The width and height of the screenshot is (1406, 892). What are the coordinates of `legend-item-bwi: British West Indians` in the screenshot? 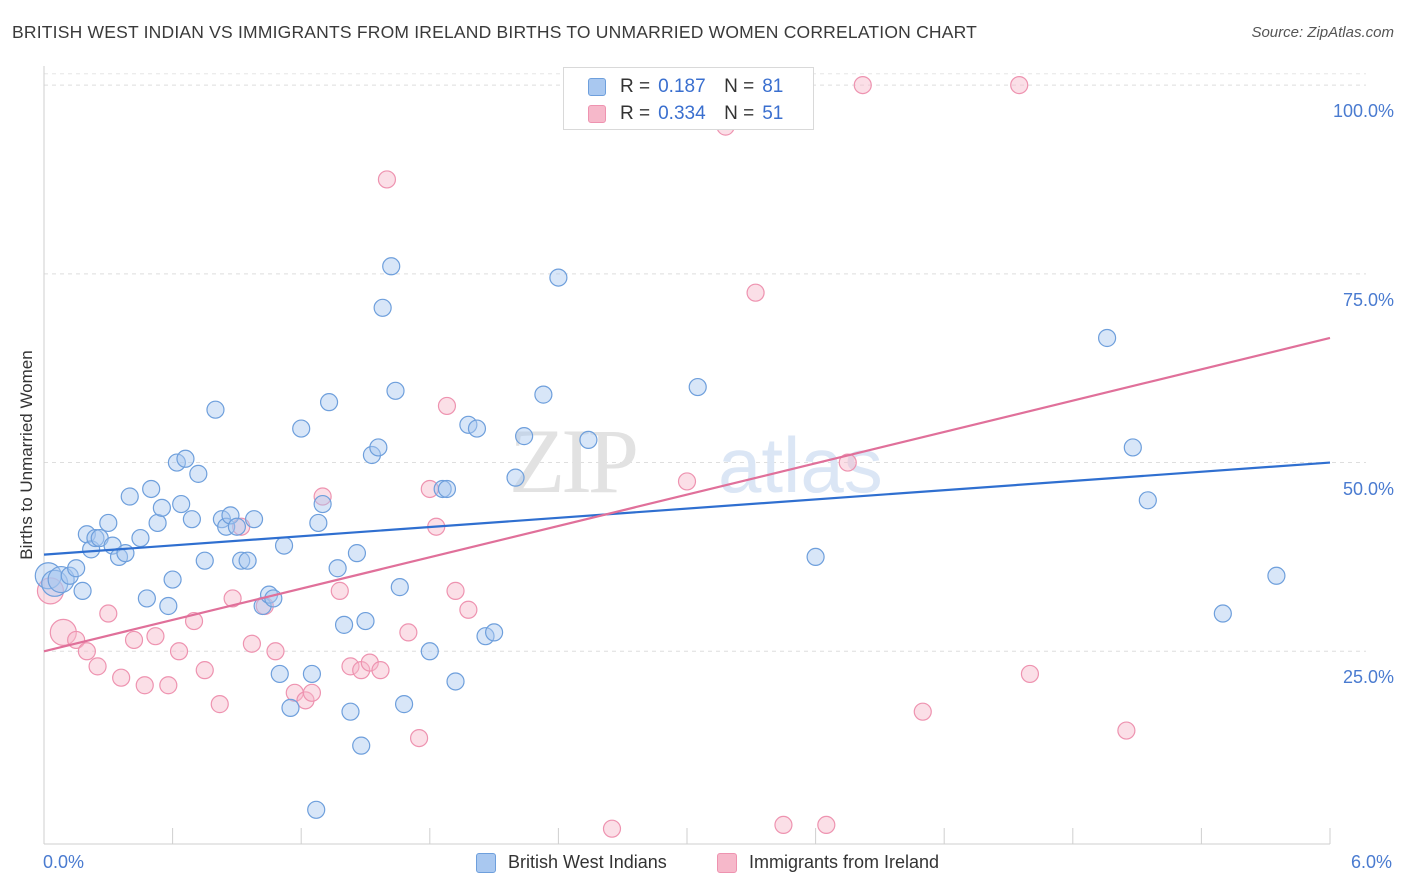 It's located at (571, 862).